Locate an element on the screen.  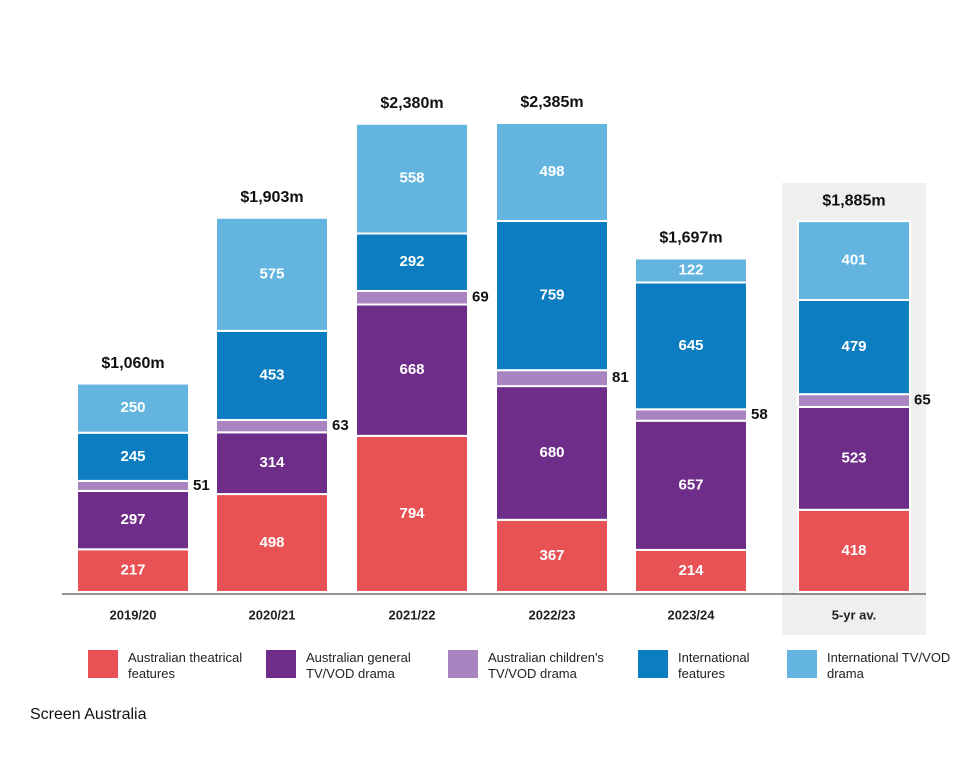
value-label: 575 is located at coordinates (271, 273).